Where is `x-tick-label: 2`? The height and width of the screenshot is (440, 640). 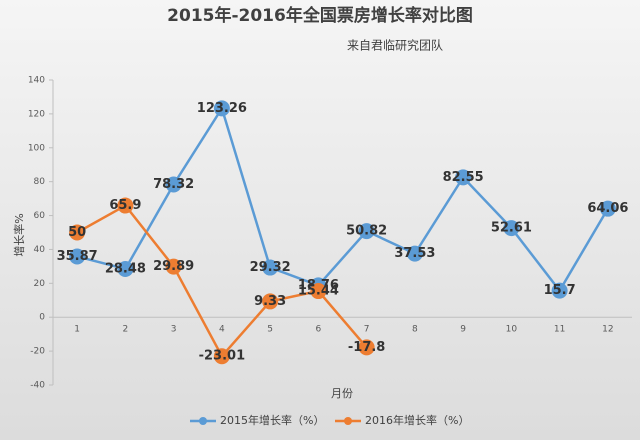
x-tick-label: 2 is located at coordinates (126, 330).